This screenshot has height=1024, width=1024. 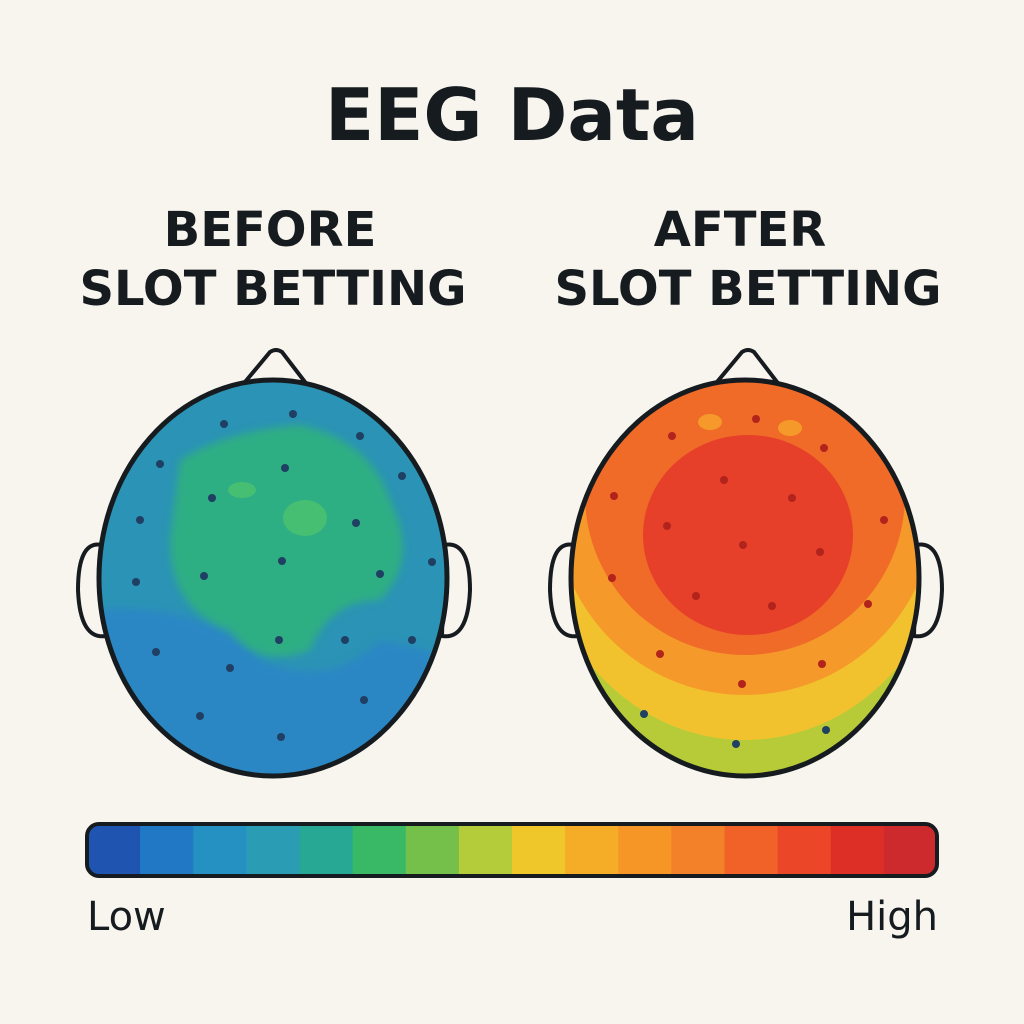 I want to click on legend-high: High, so click(x=892, y=917).